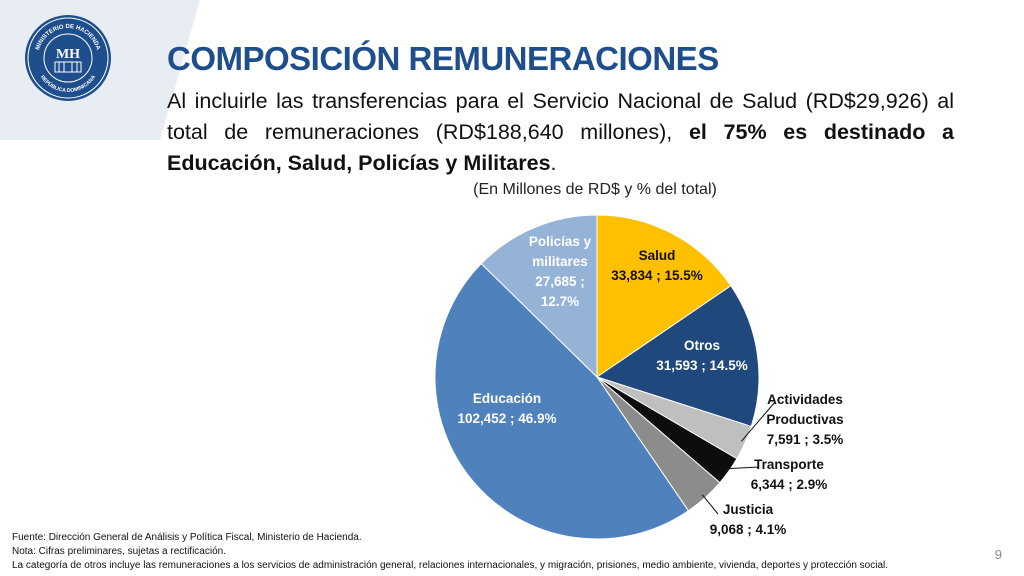 This screenshot has width=1024, height=576. I want to click on slice-label: Educación 102,452 ; 46.9%, so click(506, 408).